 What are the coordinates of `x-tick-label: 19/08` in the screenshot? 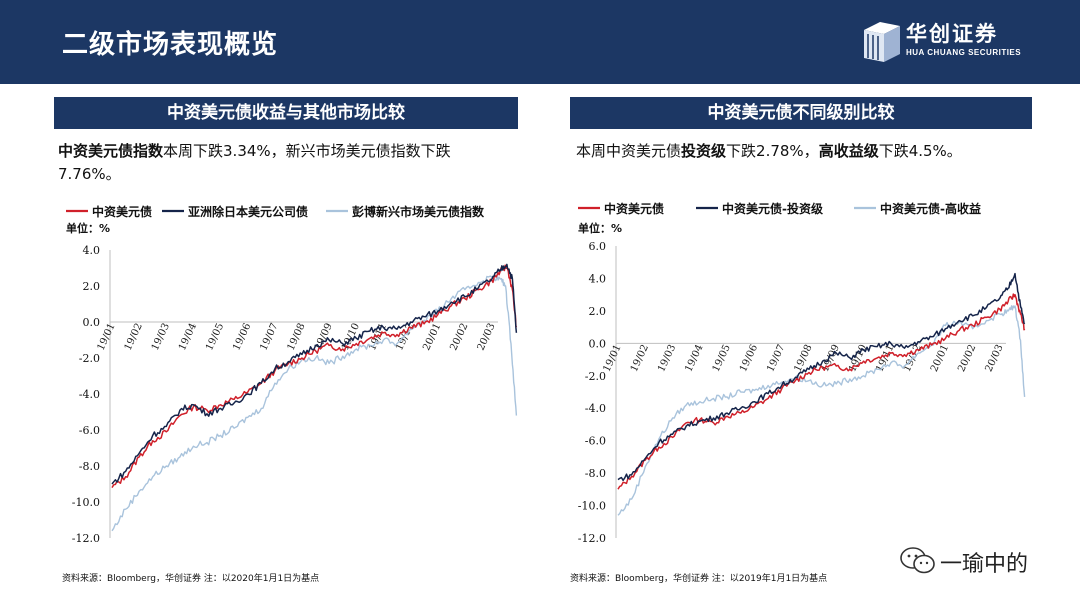 It's located at (804, 358).